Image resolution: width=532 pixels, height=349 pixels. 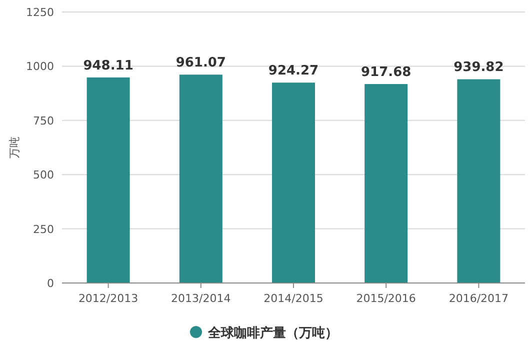 I want to click on y-tick-label: 1250, so click(x=40, y=12).